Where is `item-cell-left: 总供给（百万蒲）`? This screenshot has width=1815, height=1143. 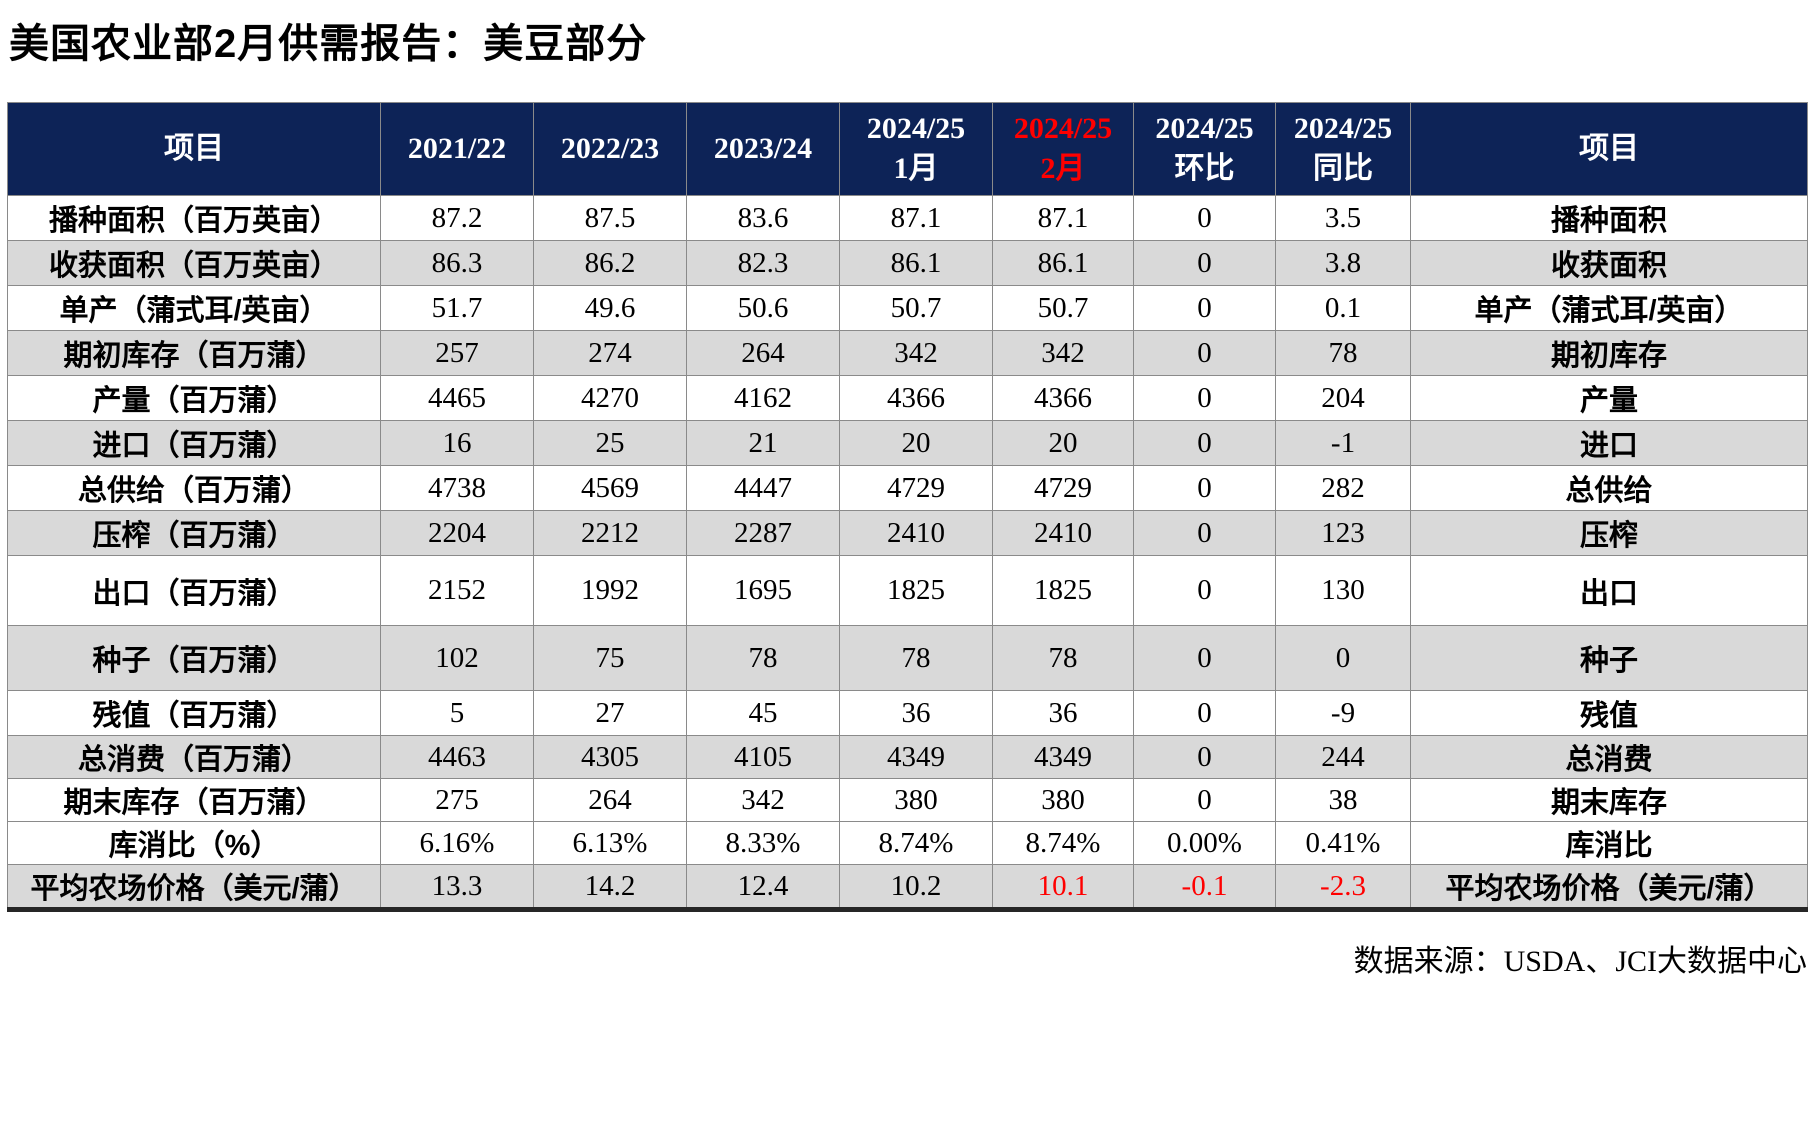 item-cell-left: 总供给（百万蒲） is located at coordinates (194, 488).